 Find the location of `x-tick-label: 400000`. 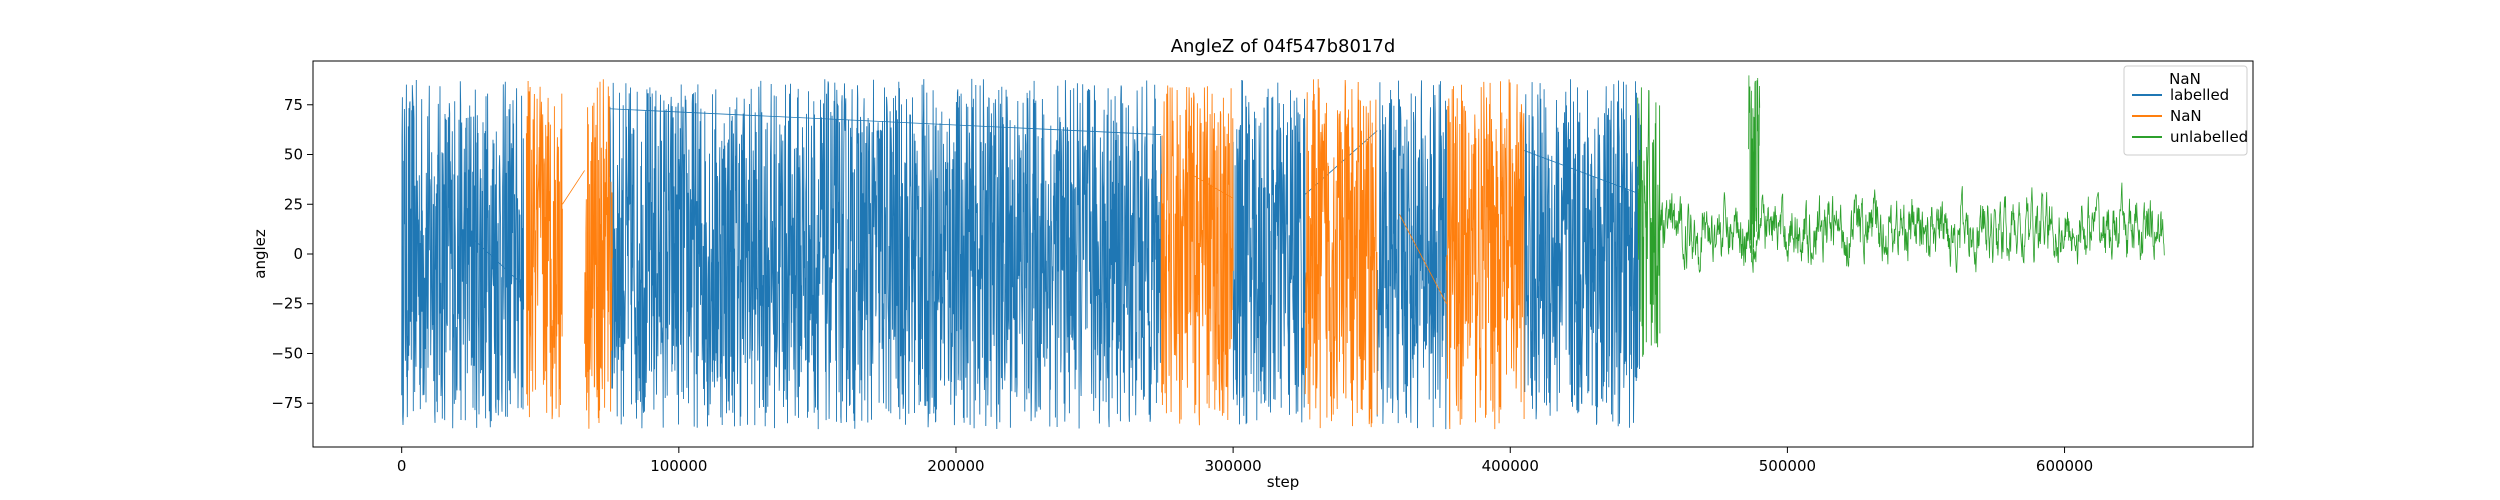

x-tick-label: 400000 is located at coordinates (1510, 466).